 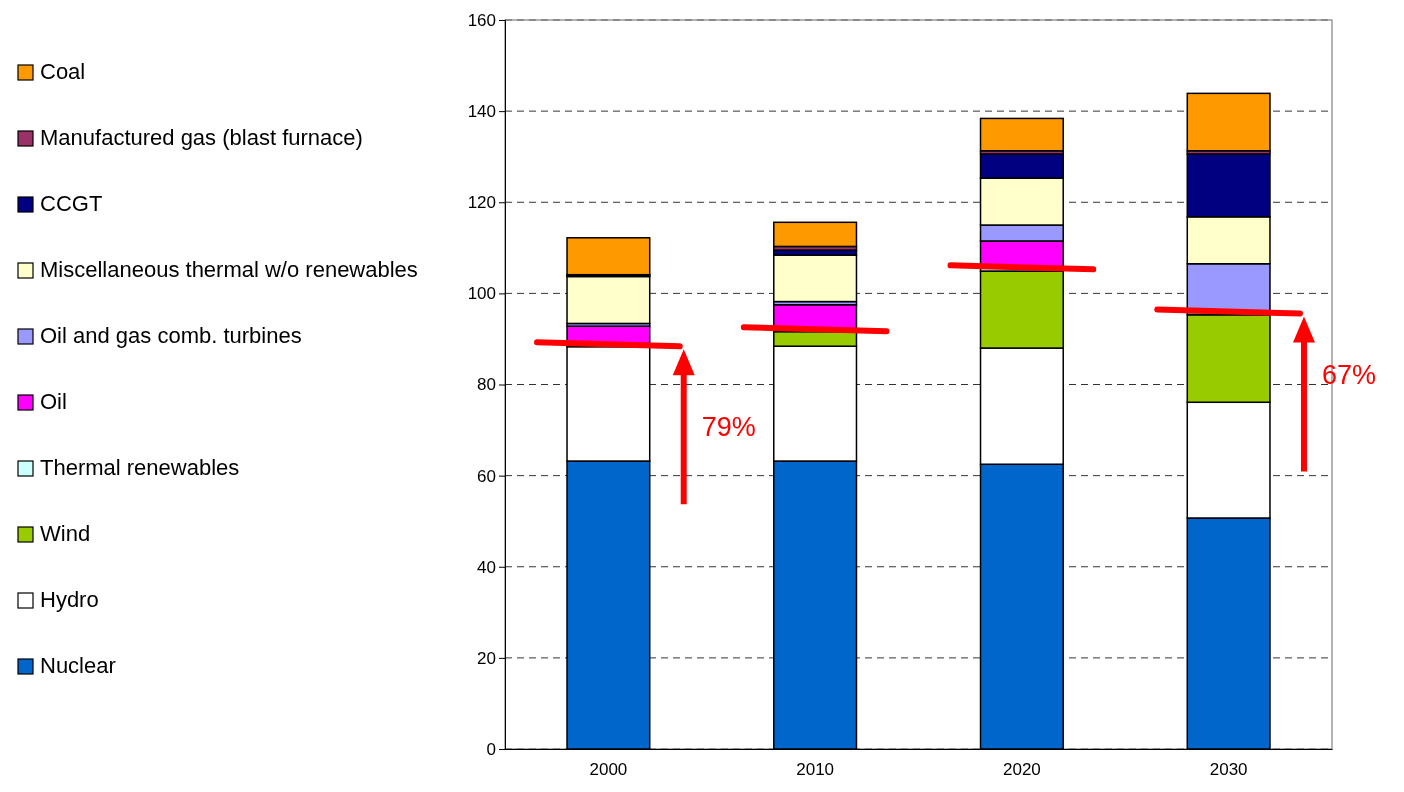 I want to click on legend-label: Manufactured gas (blast furnace), so click(x=201, y=137).